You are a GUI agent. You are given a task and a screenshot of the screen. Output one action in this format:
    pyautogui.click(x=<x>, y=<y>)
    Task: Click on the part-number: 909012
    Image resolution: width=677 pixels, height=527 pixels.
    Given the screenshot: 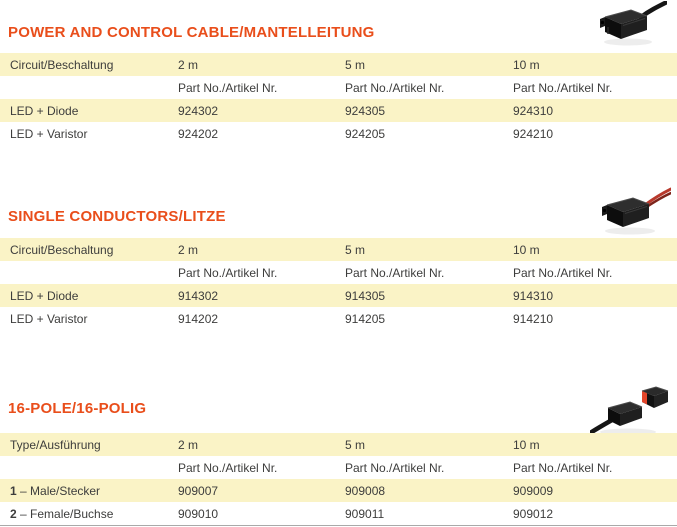 What is the action you would take?
    pyautogui.click(x=591, y=514)
    